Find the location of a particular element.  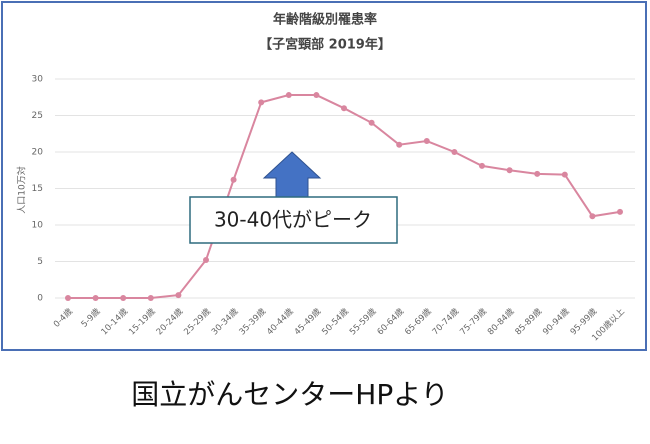

y-tick-label: 10 is located at coordinates (38, 226).